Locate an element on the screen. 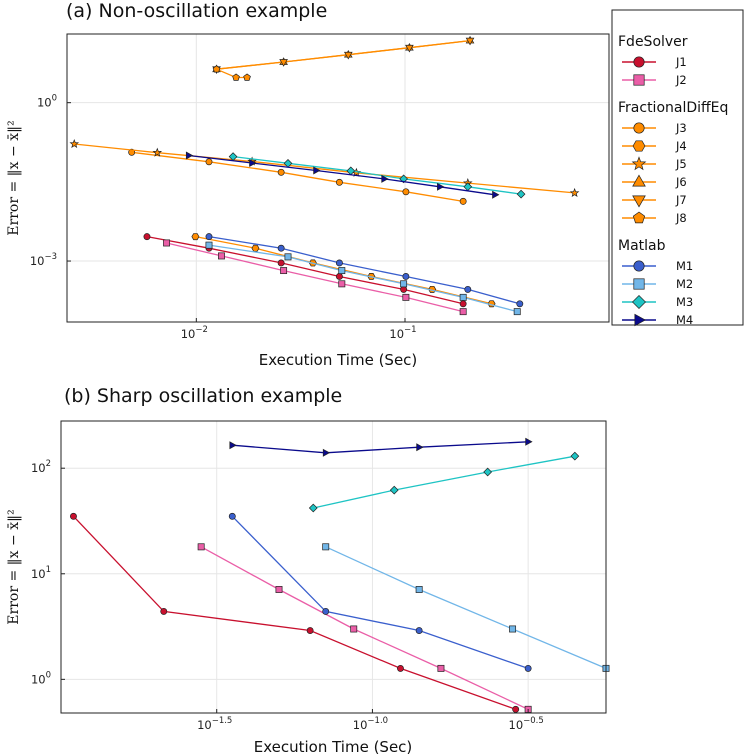 Image resolution: width=747 pixels, height=756 pixels. legend-entry-j8: J8 is located at coordinates (654, 218).